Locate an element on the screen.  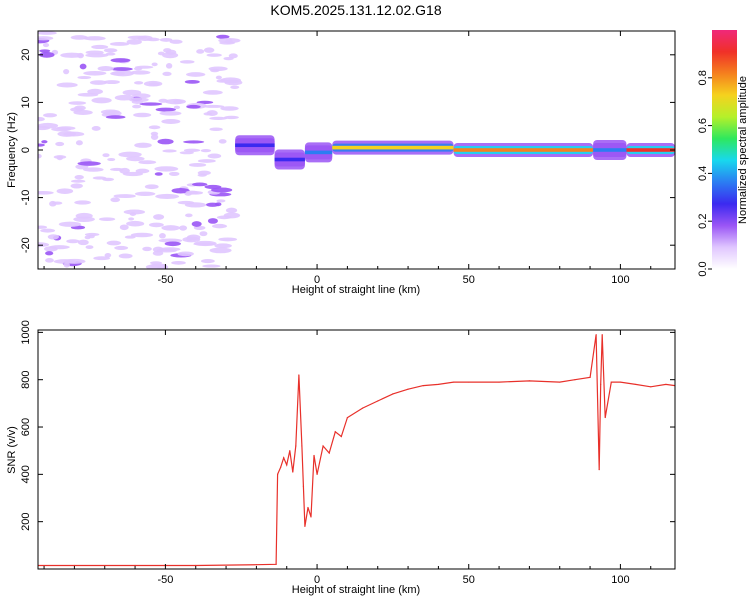
spectrogram-ytick-label: 20 is located at coordinates (26, 55).